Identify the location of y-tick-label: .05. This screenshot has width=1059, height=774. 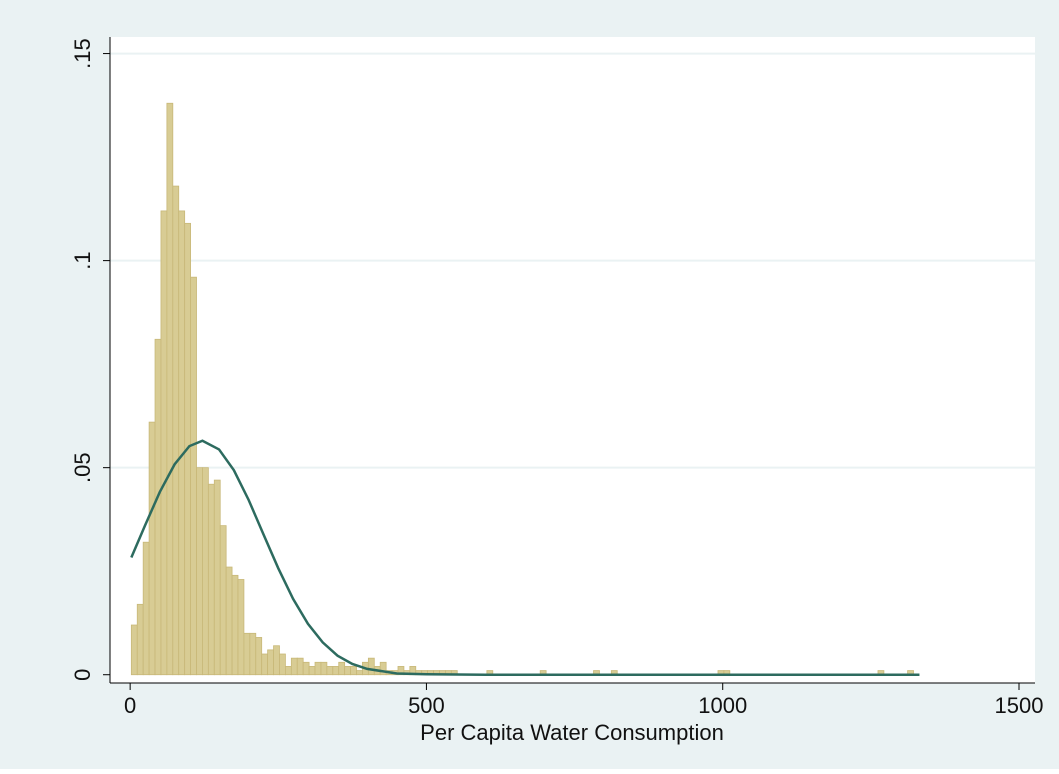
(82, 467).